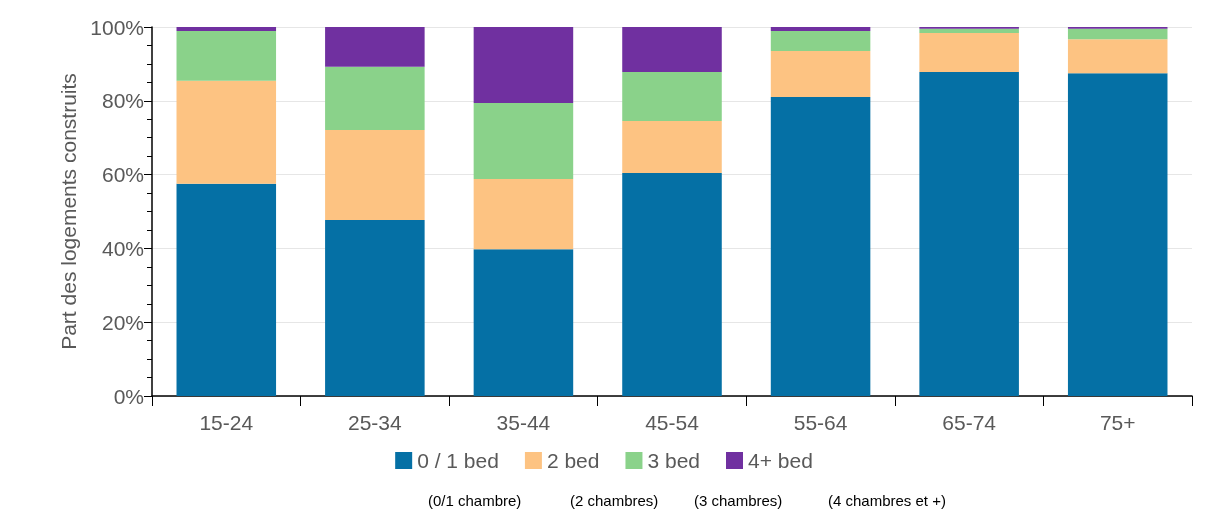 This screenshot has width=1208, height=514. I want to click on x-tick-label: 35-44, so click(523, 422).